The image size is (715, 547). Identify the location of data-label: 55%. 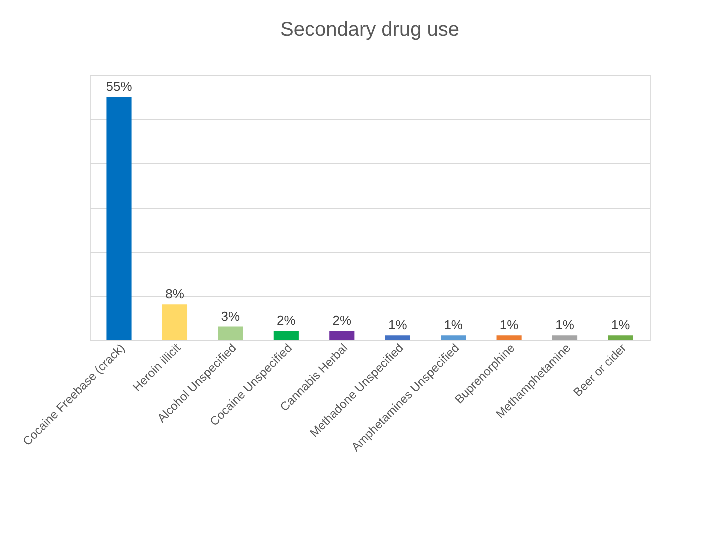
(119, 86).